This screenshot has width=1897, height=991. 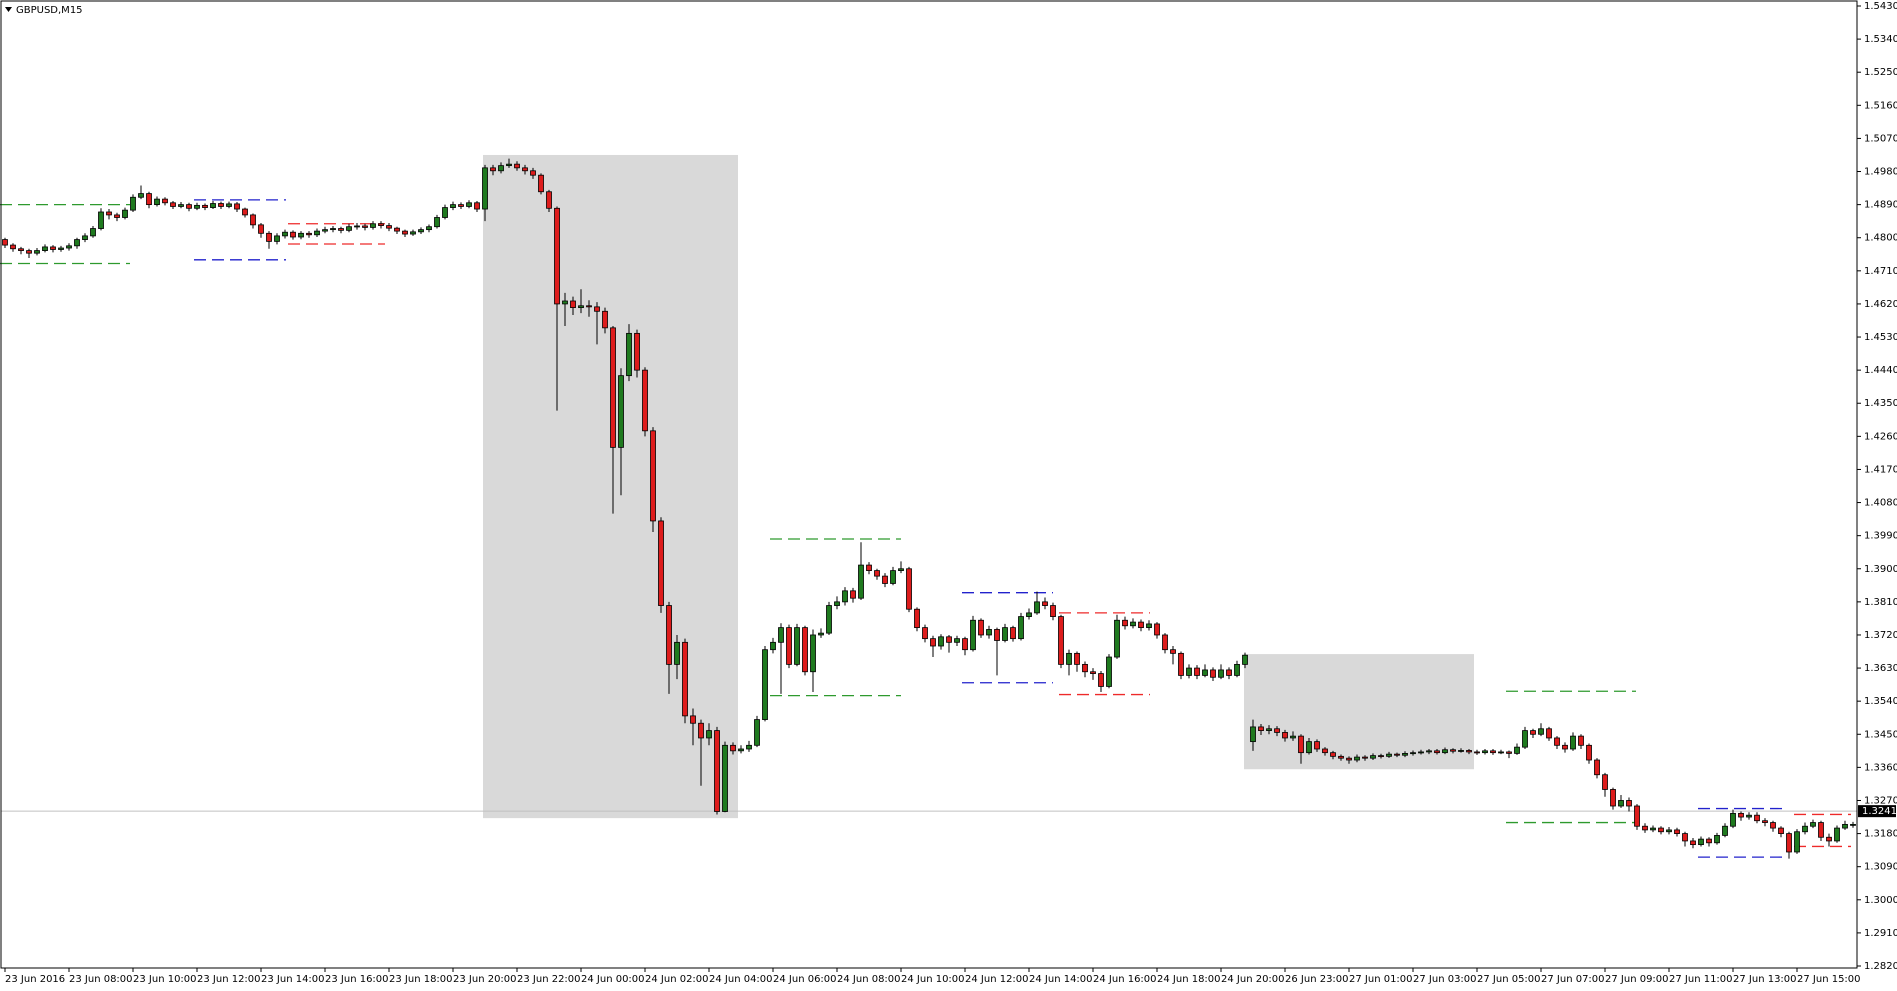 What do you see at coordinates (869, 979) in the screenshot?
I see `x-tick-label: 24 Jun 08:00` at bounding box center [869, 979].